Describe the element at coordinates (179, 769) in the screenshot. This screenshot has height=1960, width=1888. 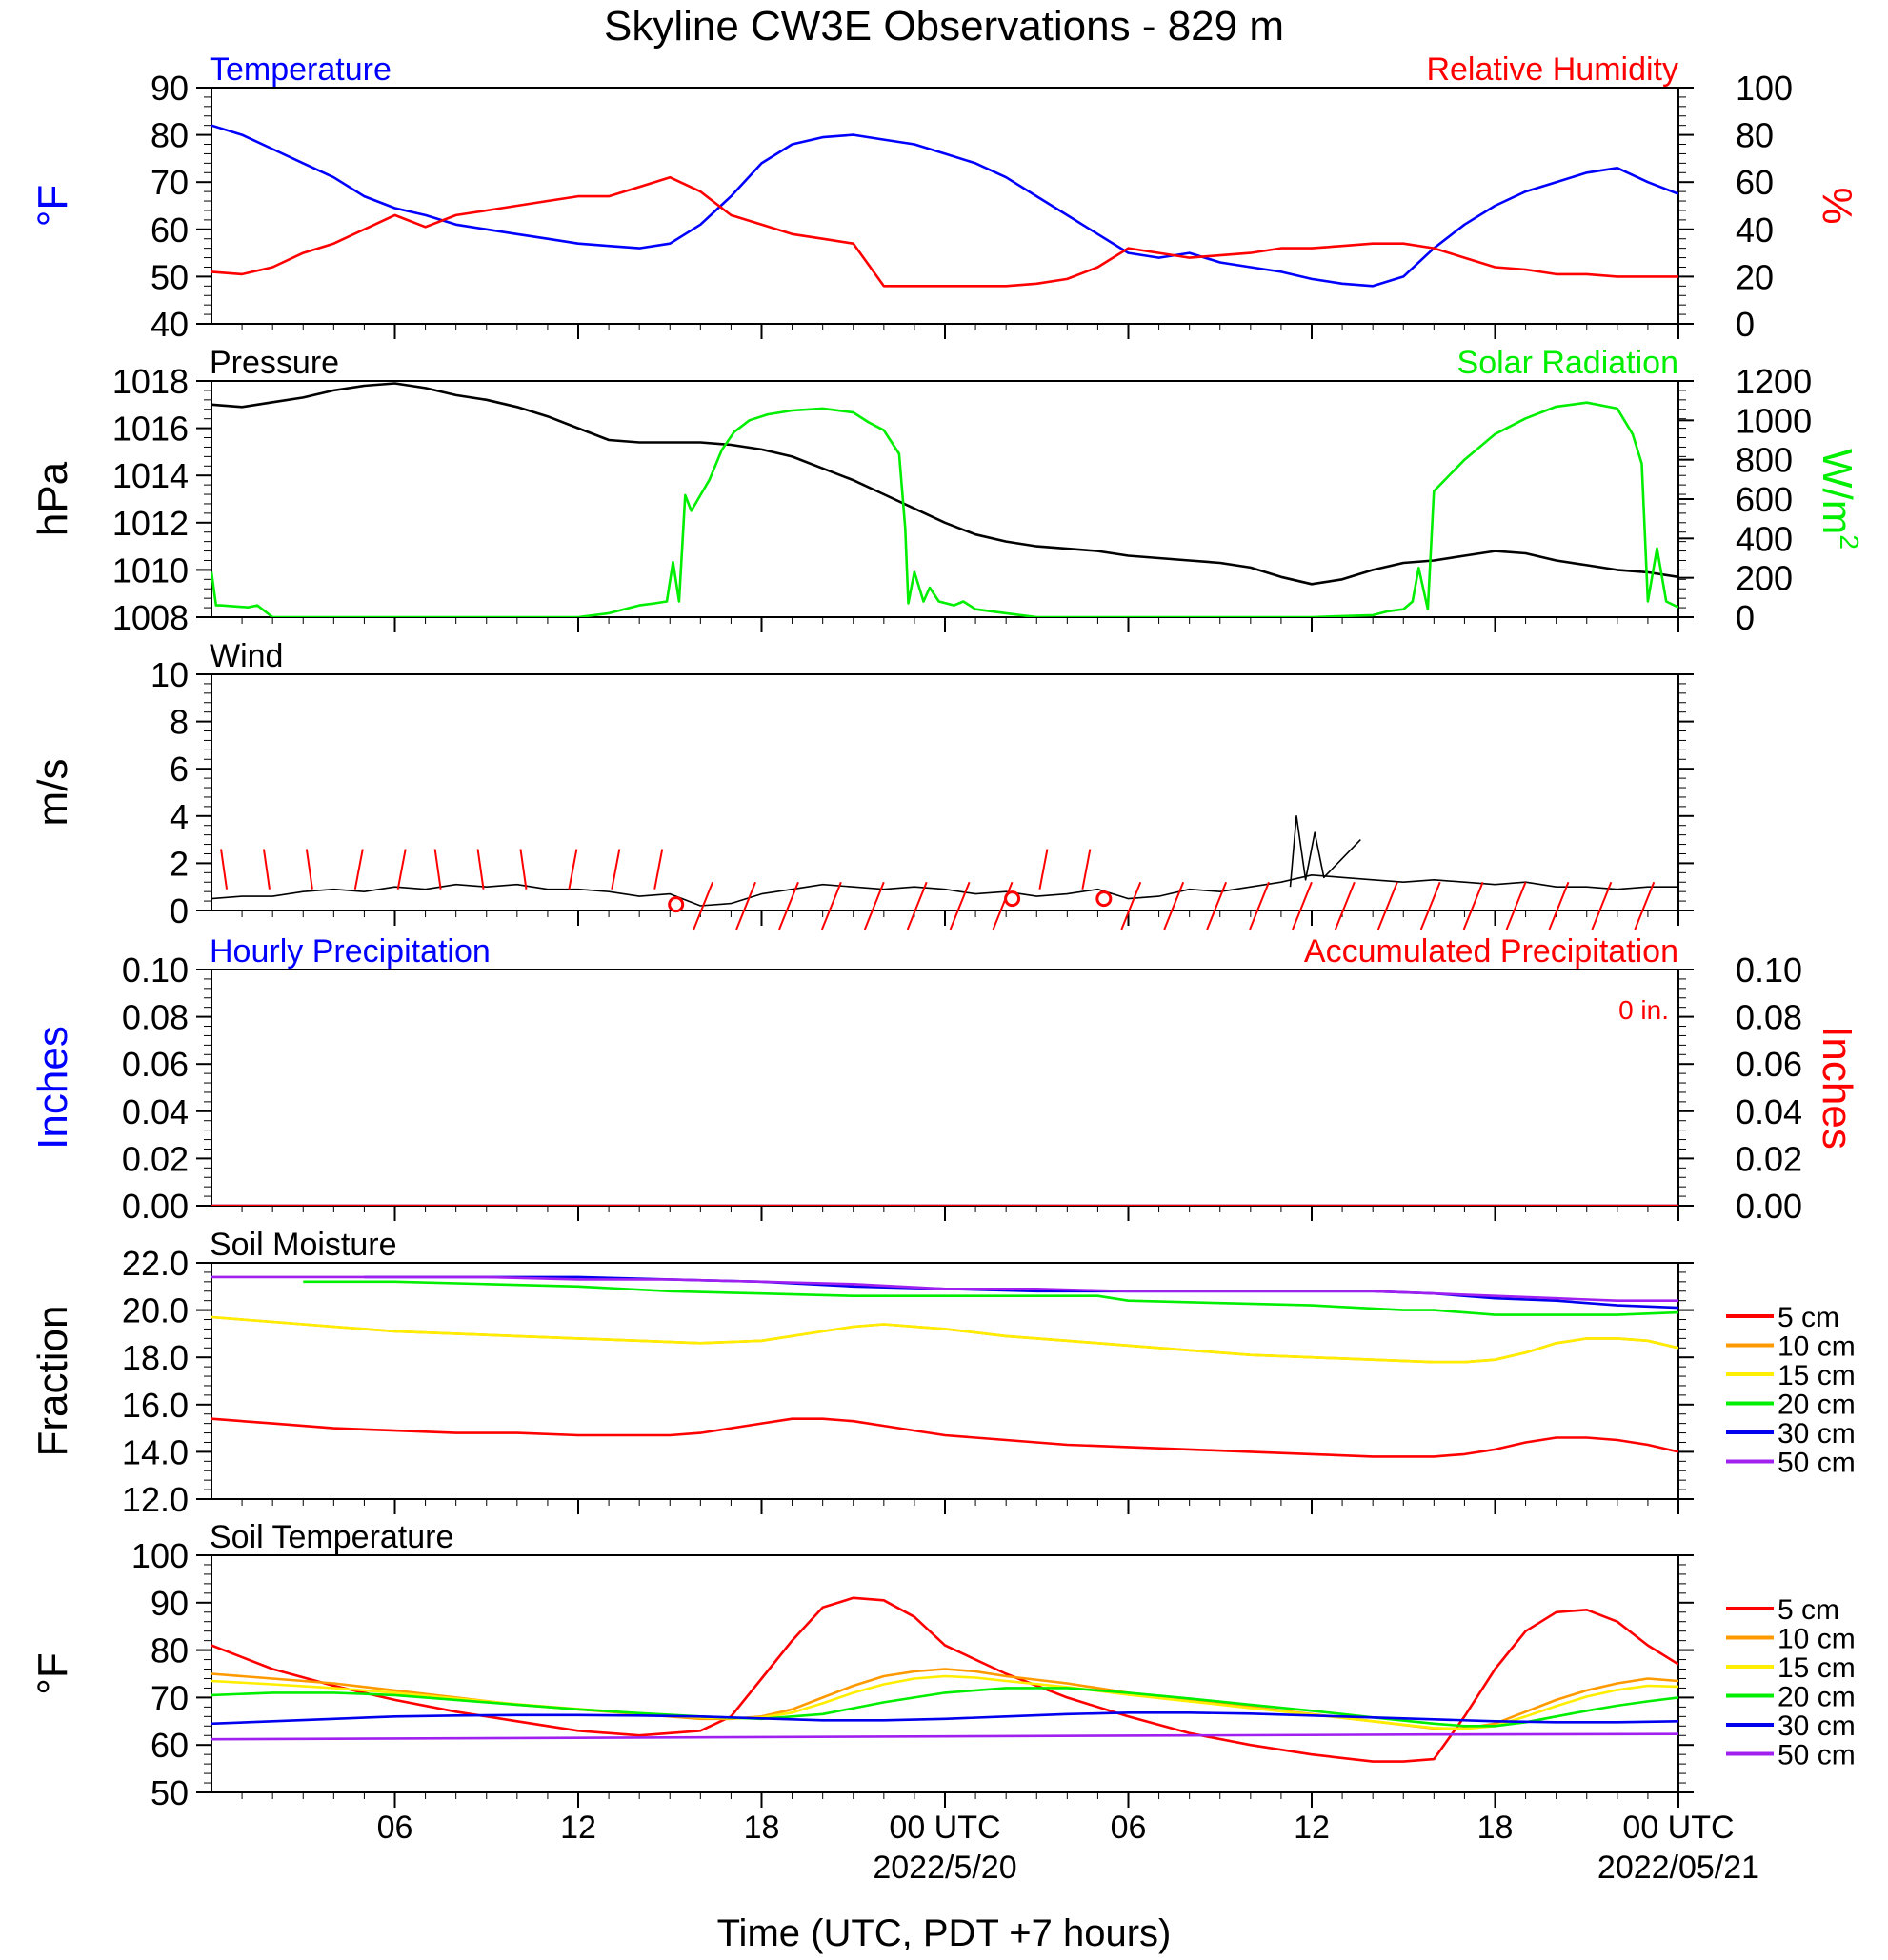
I see `y-tick-label: 6` at that location.